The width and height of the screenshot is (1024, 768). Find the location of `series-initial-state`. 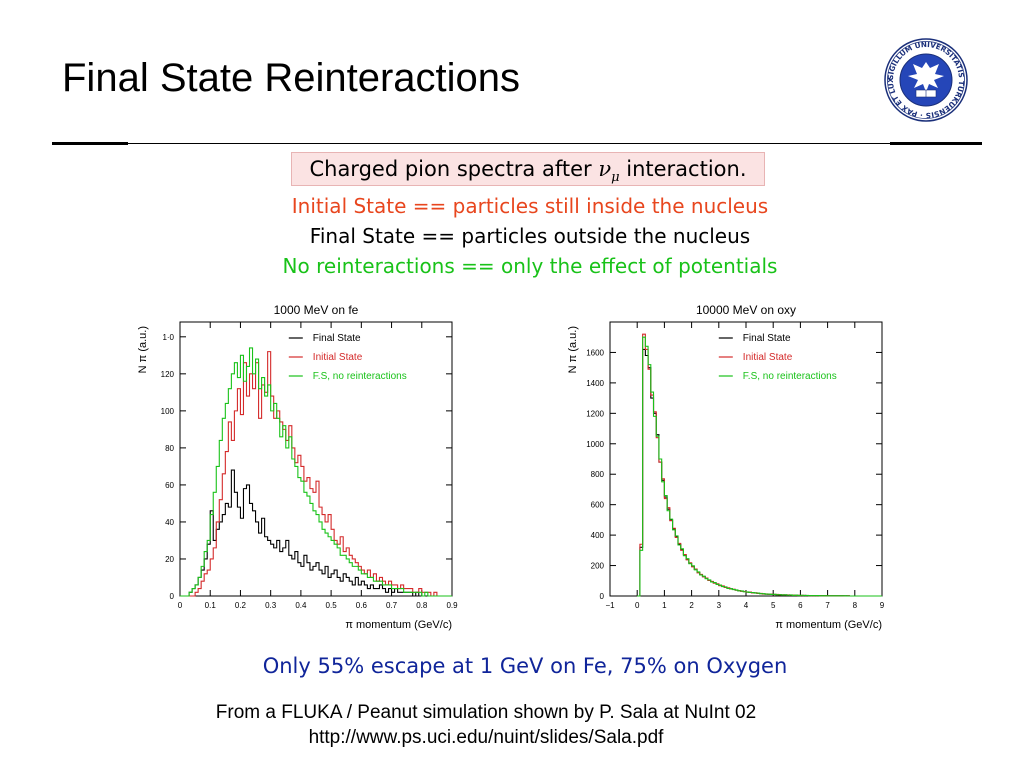

series-initial-state is located at coordinates (316, 474).